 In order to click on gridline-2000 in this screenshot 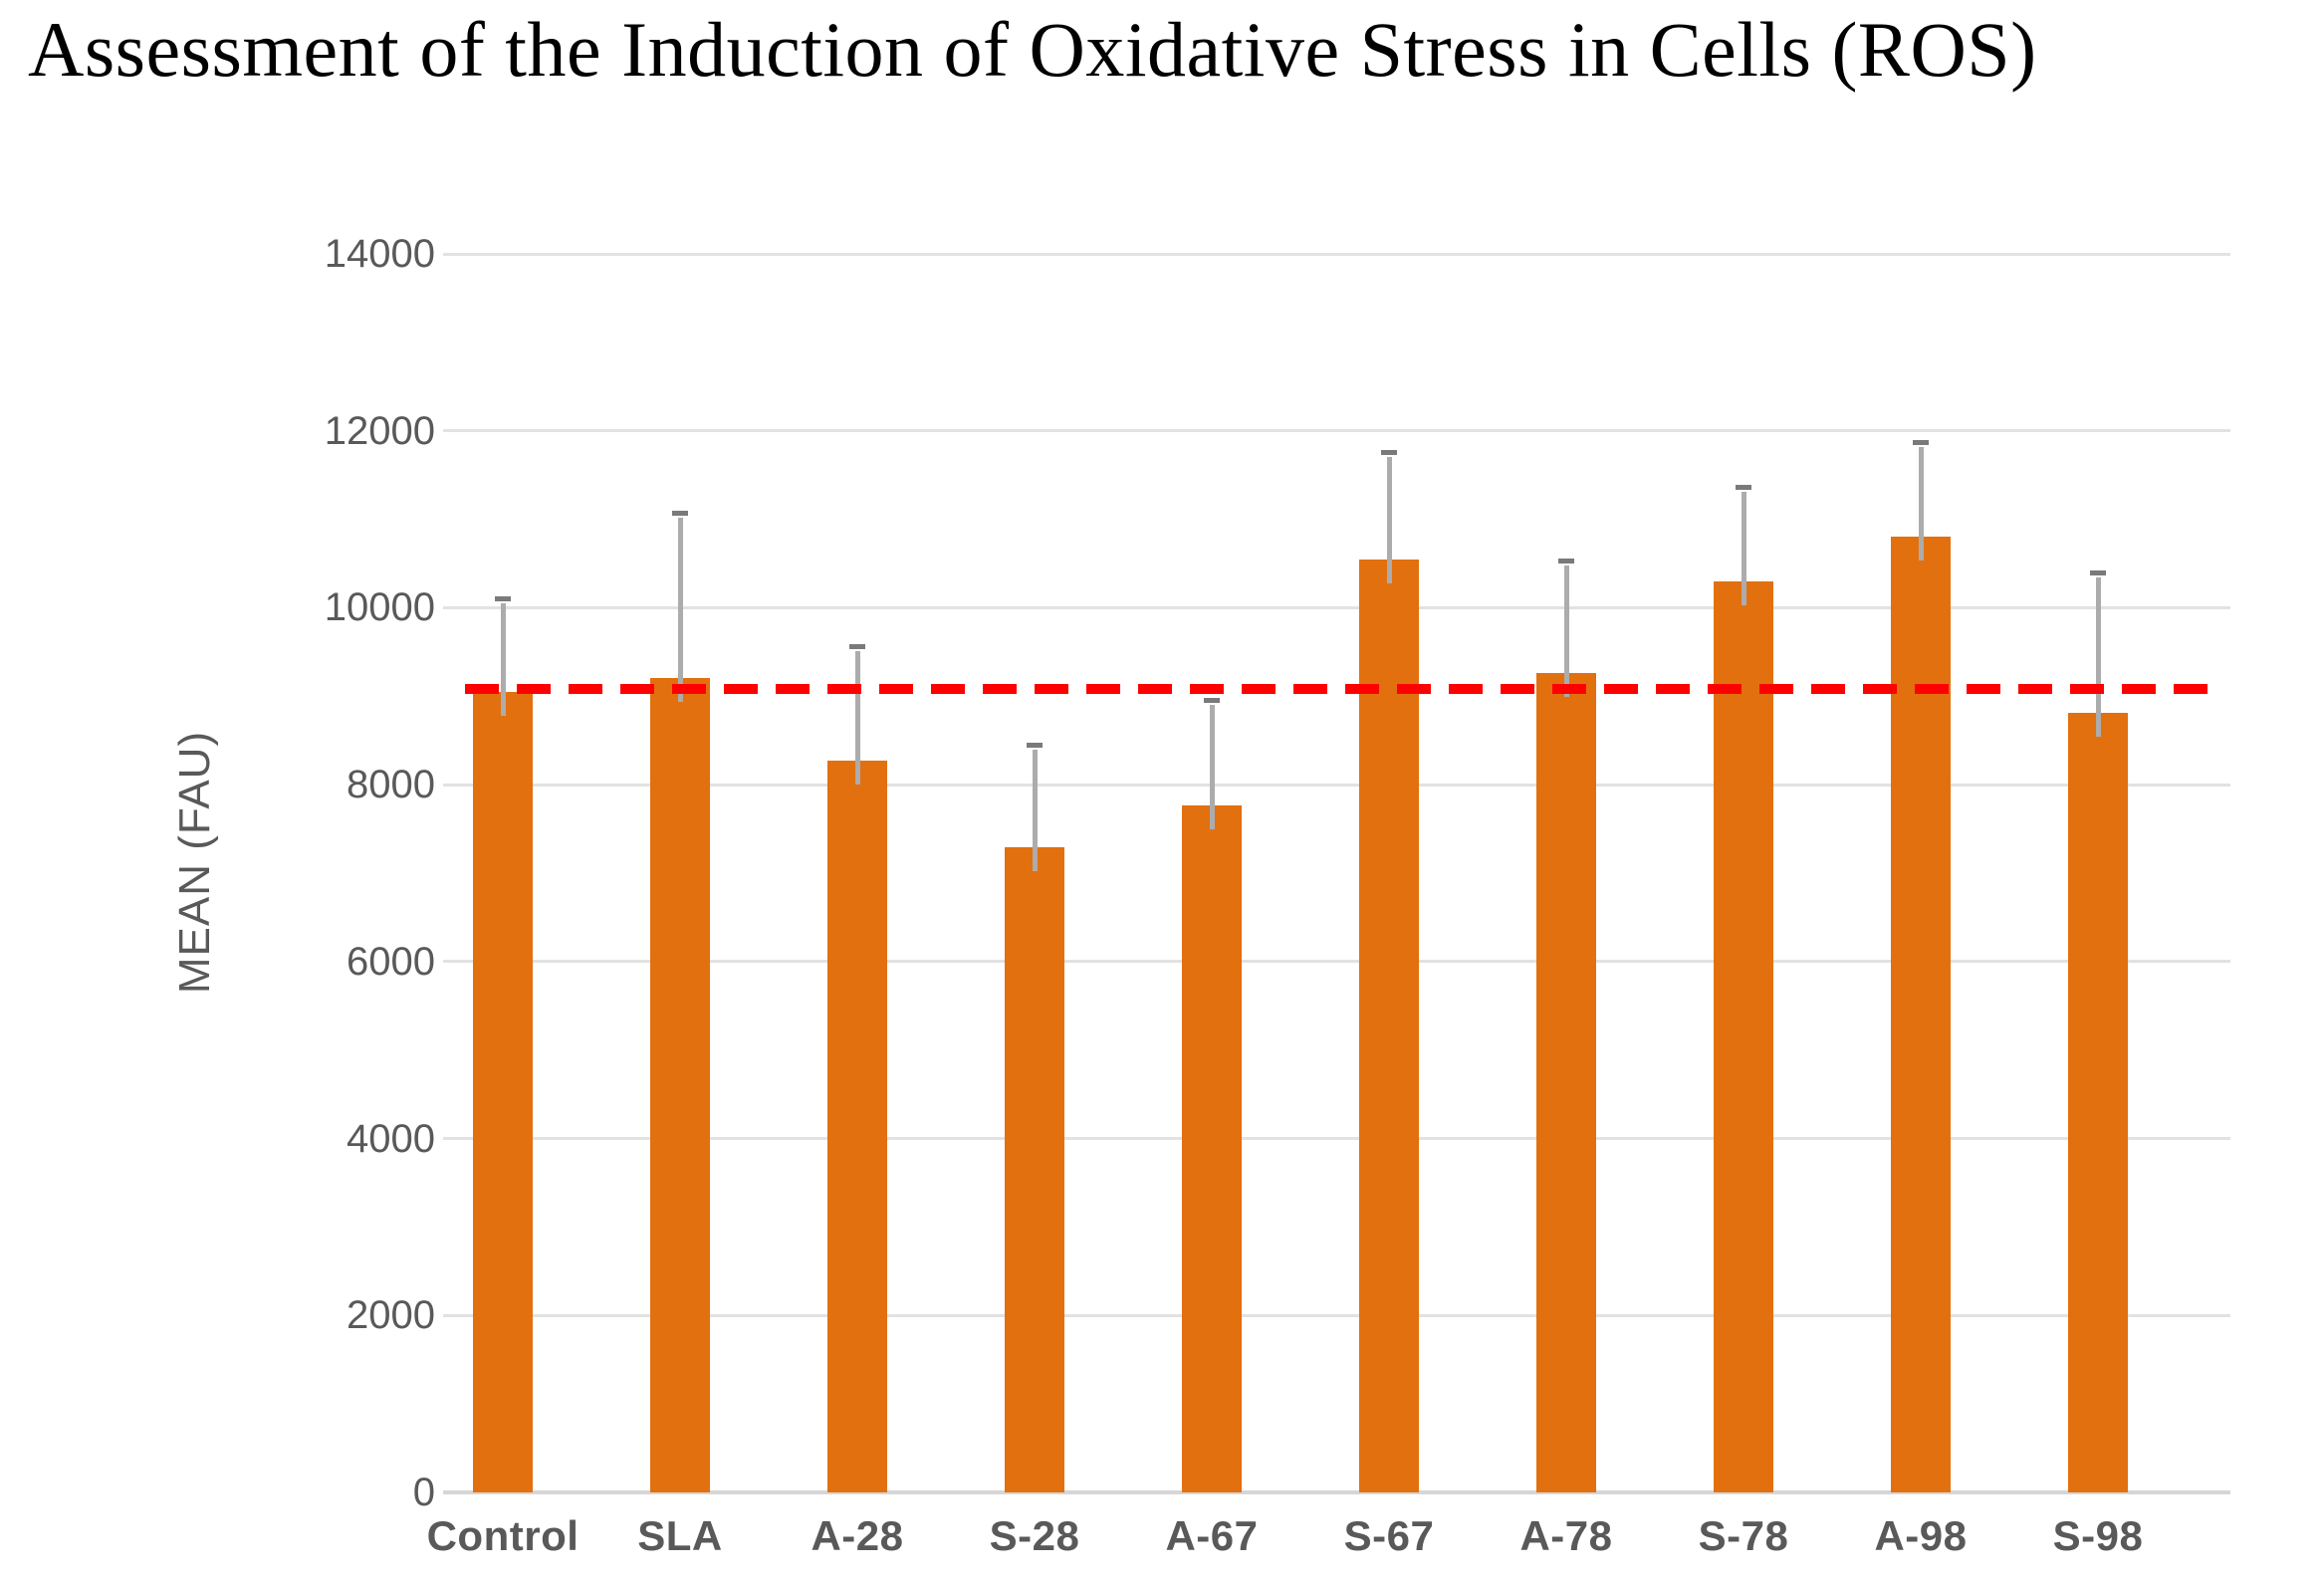, I will do `click(1336, 1315)`.